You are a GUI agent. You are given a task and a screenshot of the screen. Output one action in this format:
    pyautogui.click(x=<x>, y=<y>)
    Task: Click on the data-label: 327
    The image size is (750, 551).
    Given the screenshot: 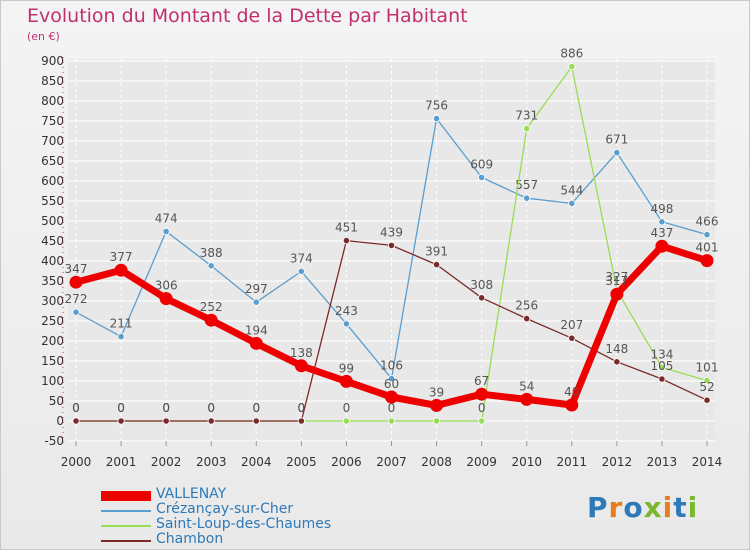 What is the action you would take?
    pyautogui.click(x=616, y=277)
    